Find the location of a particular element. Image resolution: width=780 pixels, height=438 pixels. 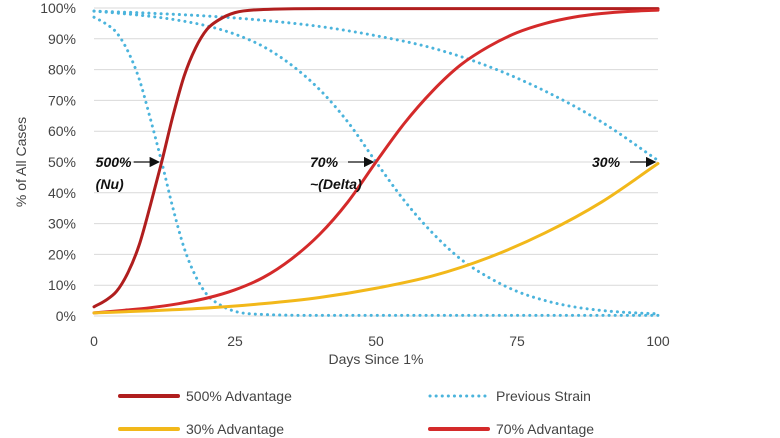

y-tick-label: 20% is located at coordinates (62, 254).